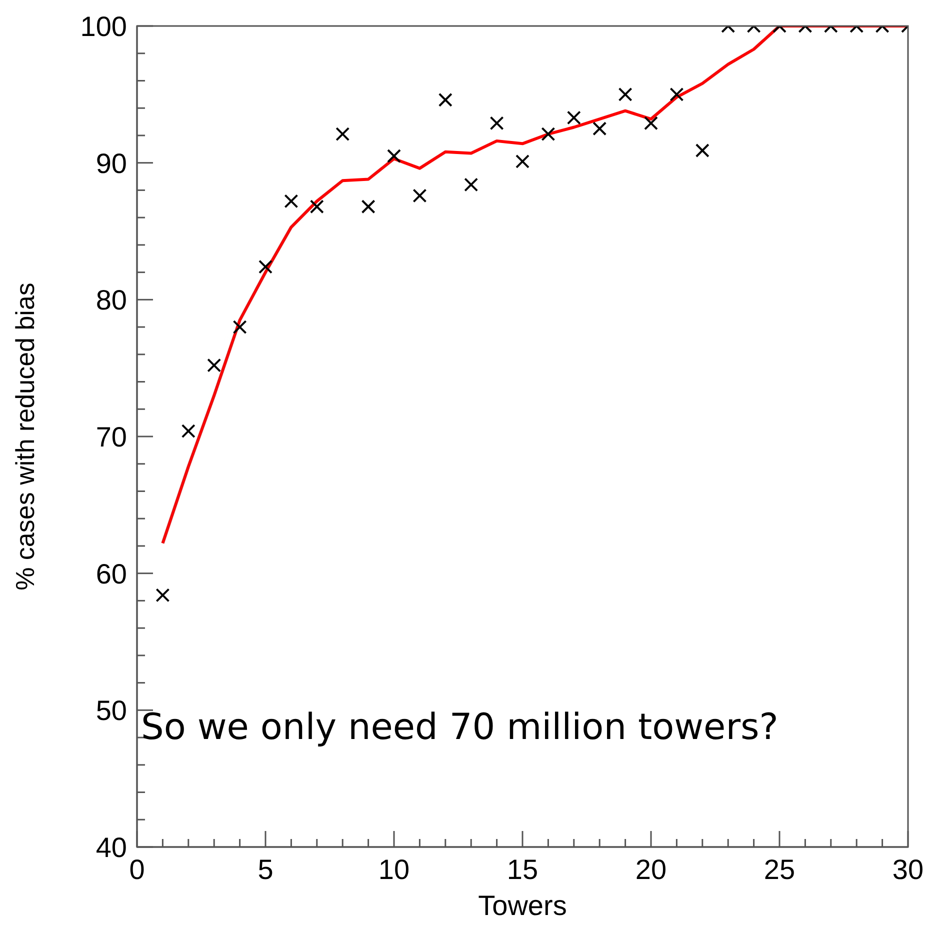 The image size is (942, 929). What do you see at coordinates (137, 869) in the screenshot?
I see `x-tick-label: 0` at bounding box center [137, 869].